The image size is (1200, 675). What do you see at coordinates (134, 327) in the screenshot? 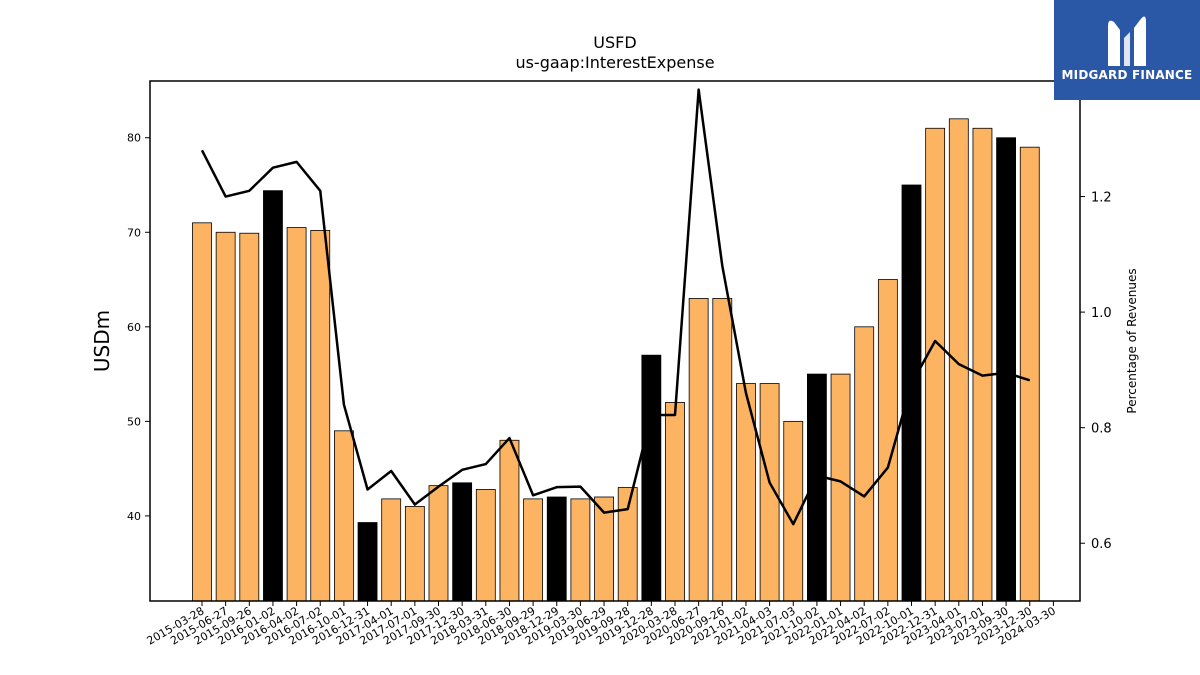
I see `y-tick-label: 60` at bounding box center [134, 327].